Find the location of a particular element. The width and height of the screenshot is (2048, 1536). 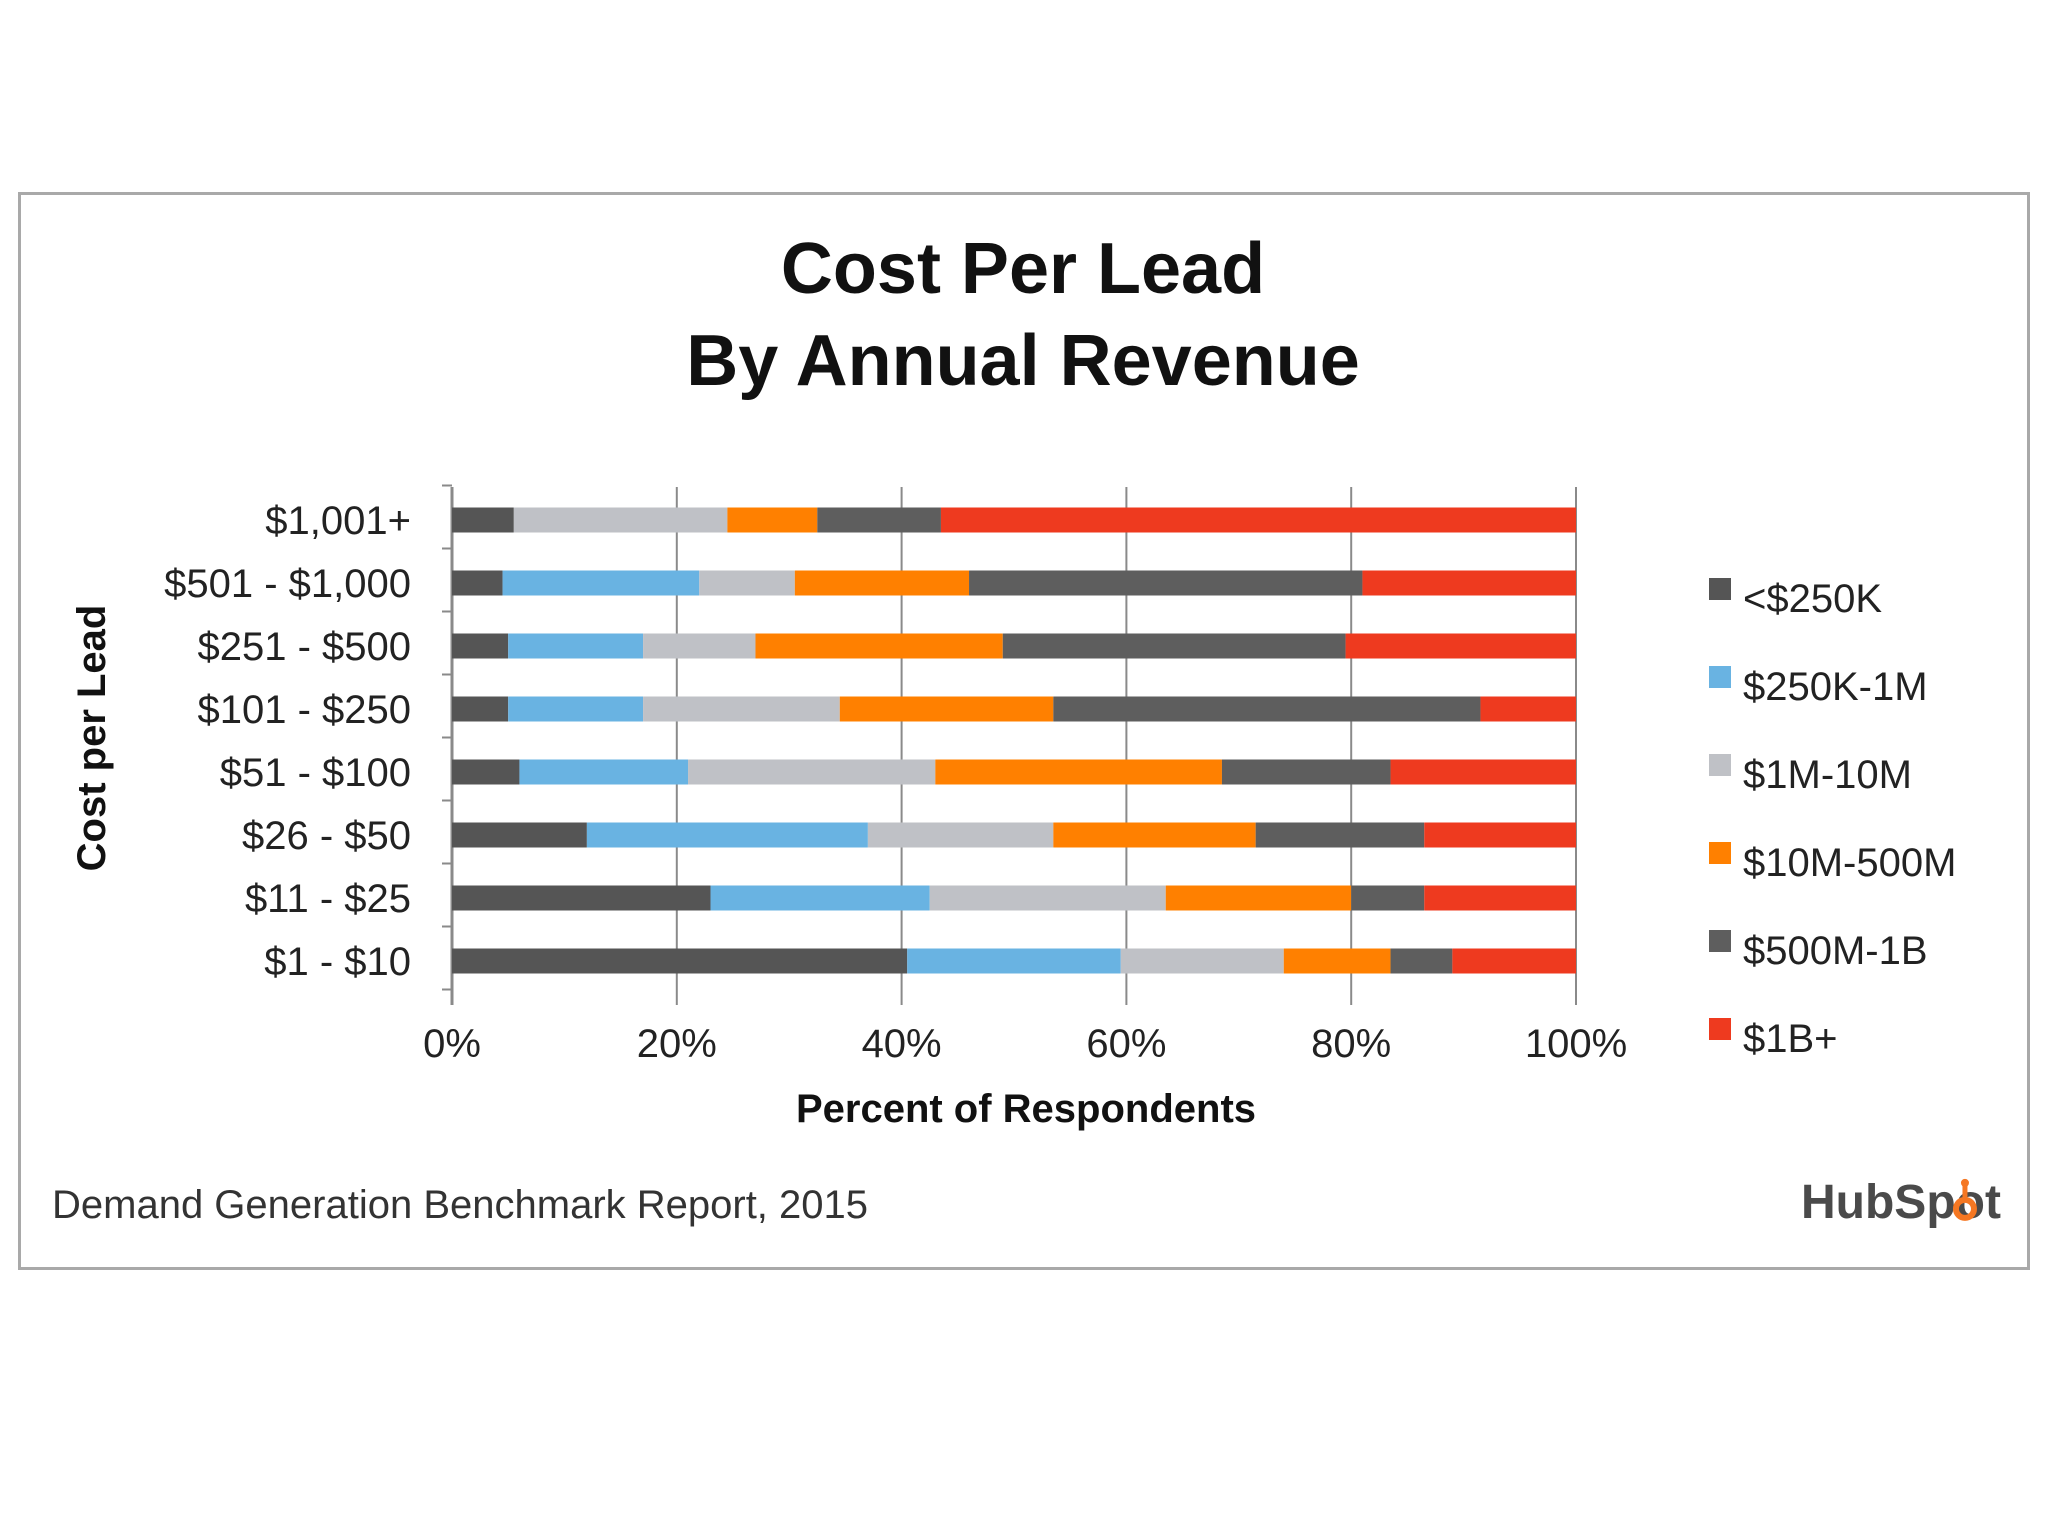

y-tick-label: $26 - $50 is located at coordinates (326, 836).